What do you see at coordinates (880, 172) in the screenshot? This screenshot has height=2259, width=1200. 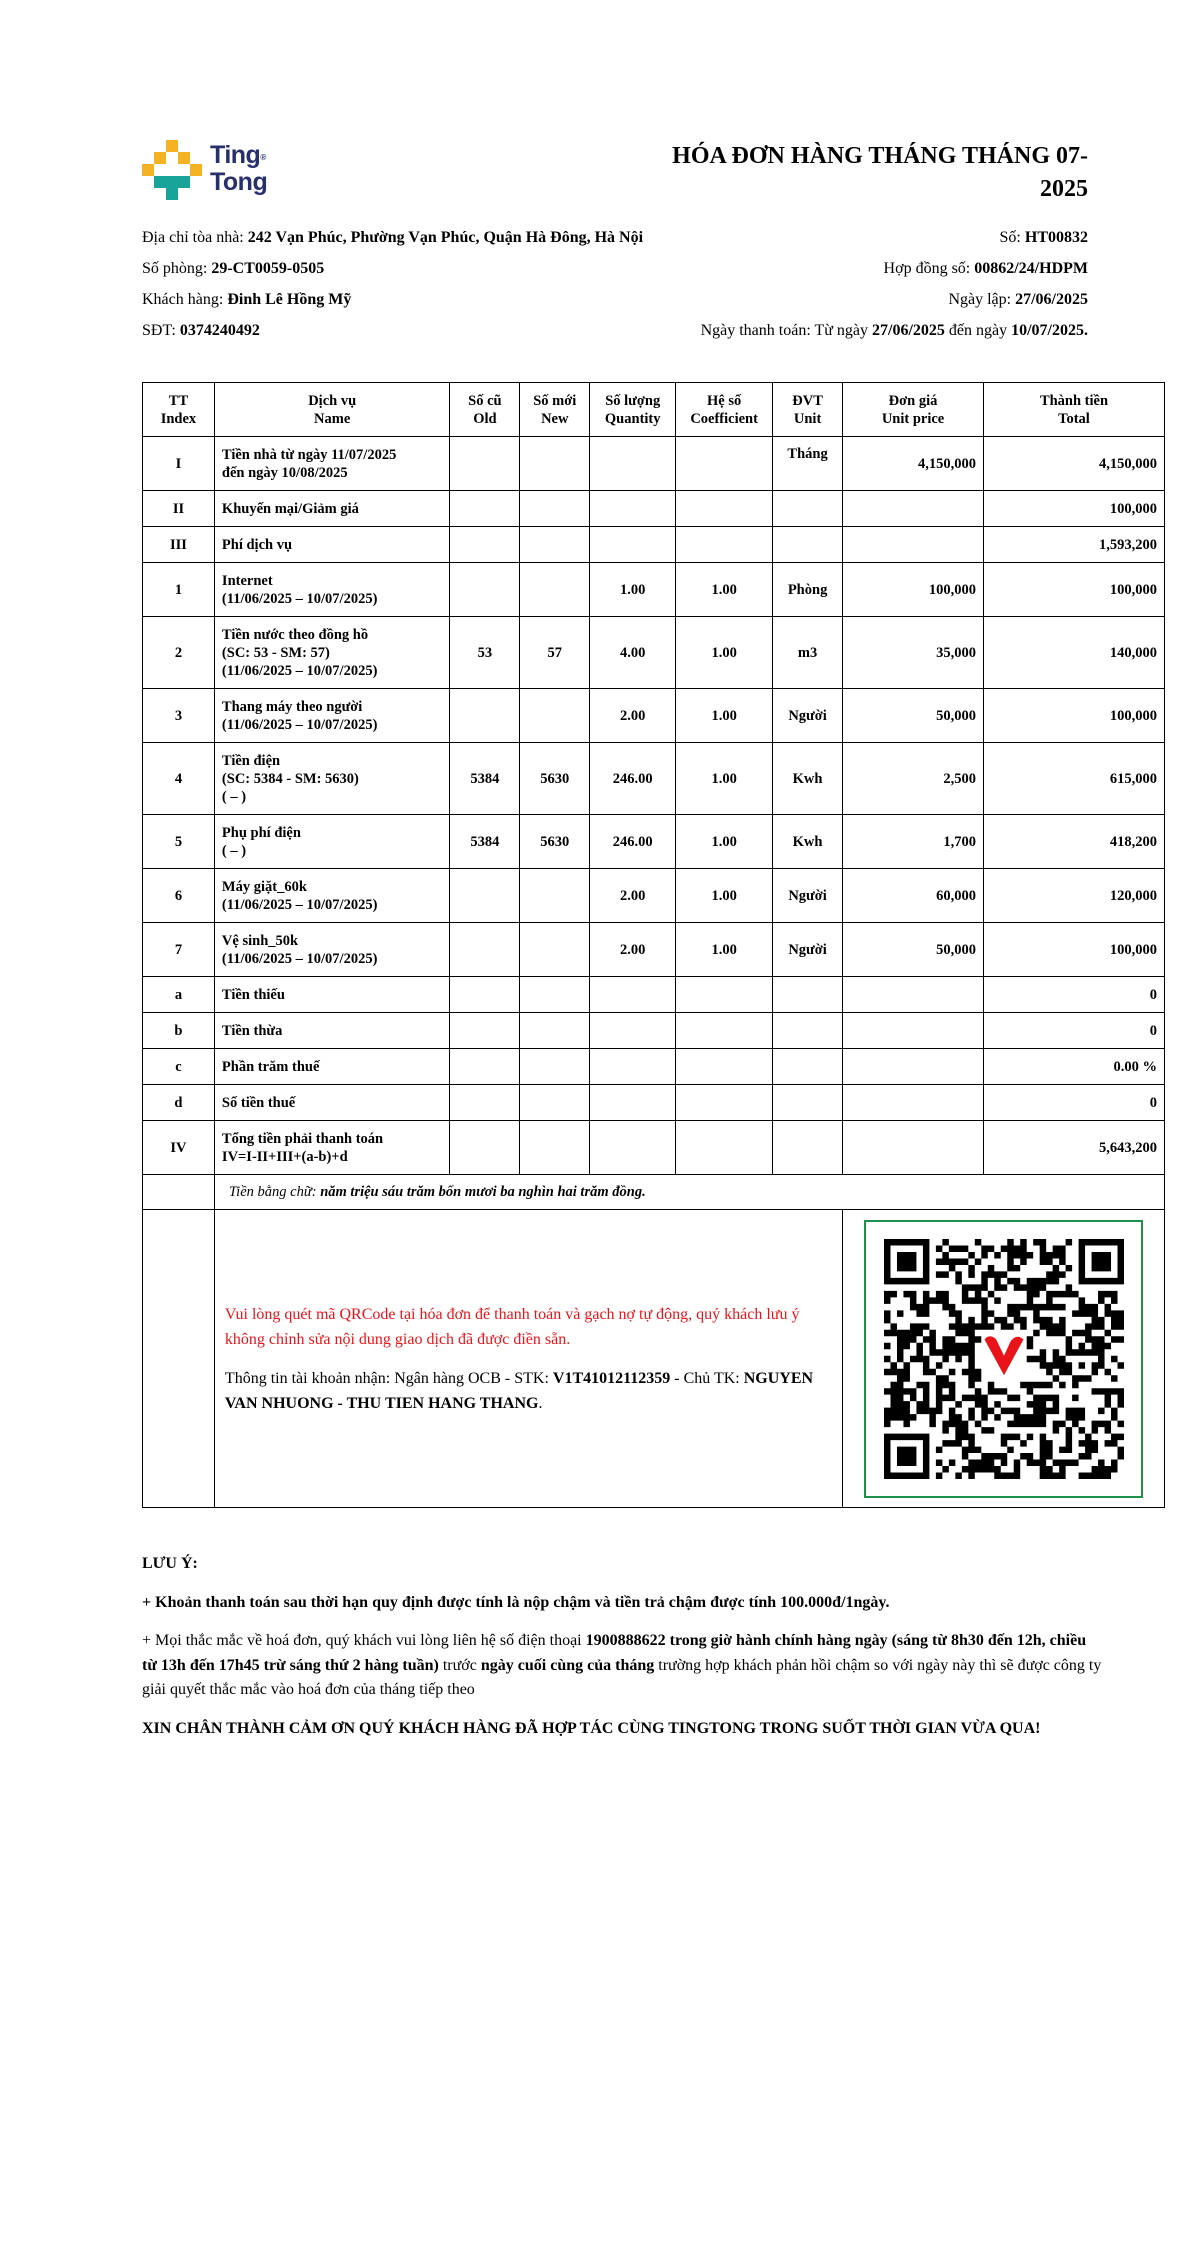 I see `invoice-title: HÓA ĐƠN HÀNG THÁNG THÁNG 07-2025` at bounding box center [880, 172].